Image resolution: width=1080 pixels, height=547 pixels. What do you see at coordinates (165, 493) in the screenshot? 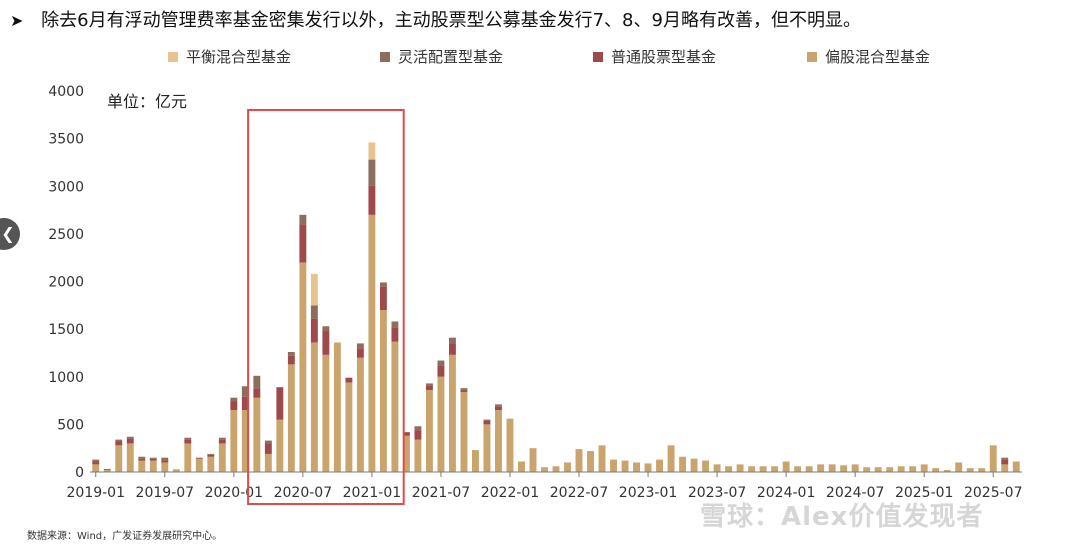
I see `x-tick-label: 2019-07` at bounding box center [165, 493].